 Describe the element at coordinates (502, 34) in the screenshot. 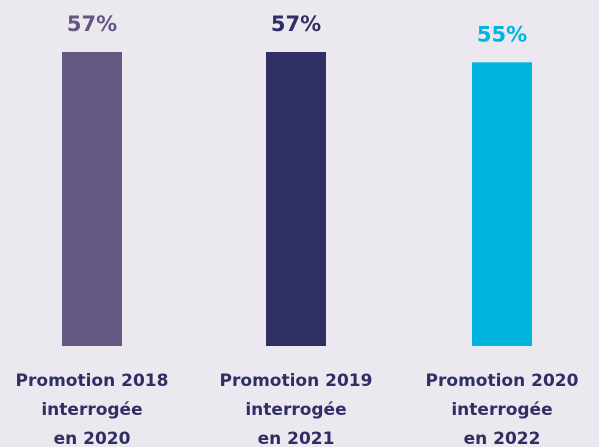

I see `value-label: 55%` at that location.